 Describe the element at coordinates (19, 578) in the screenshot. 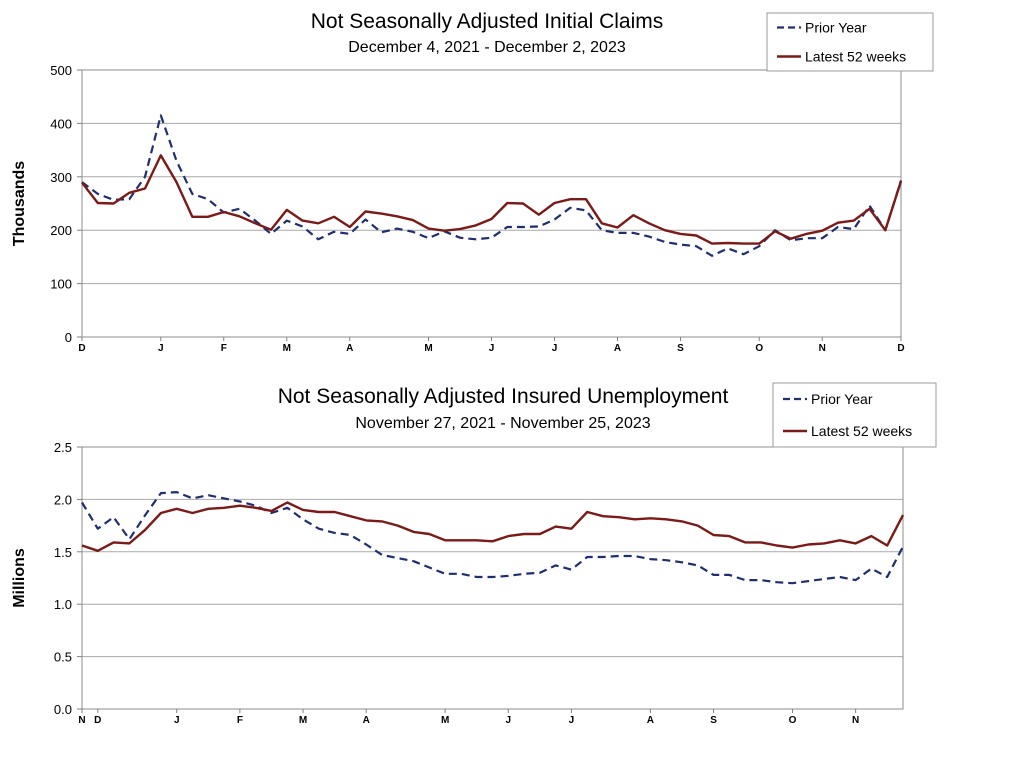

I see `y-axis-label: Millions` at that location.